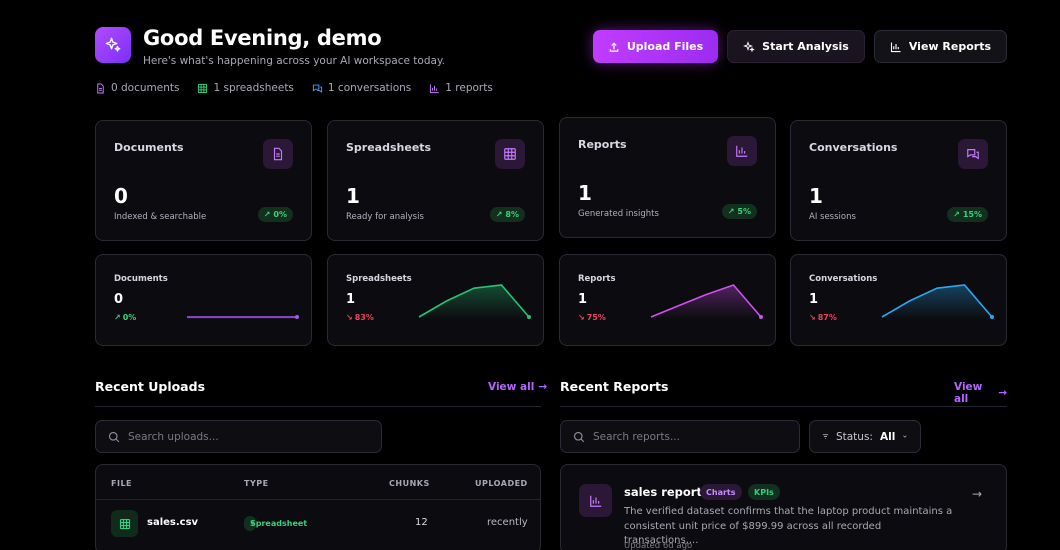 The width and height of the screenshot is (1060, 550). I want to click on card-conversations: Conversations 1 AI sessions ↗ 15%, so click(898, 180).